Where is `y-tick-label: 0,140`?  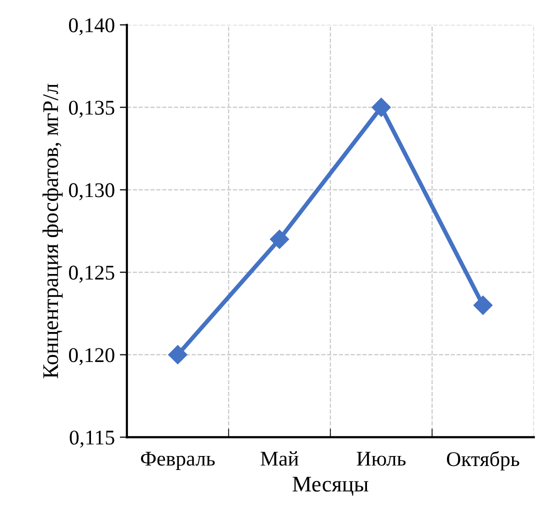 y-tick-label: 0,140 is located at coordinates (91, 27).